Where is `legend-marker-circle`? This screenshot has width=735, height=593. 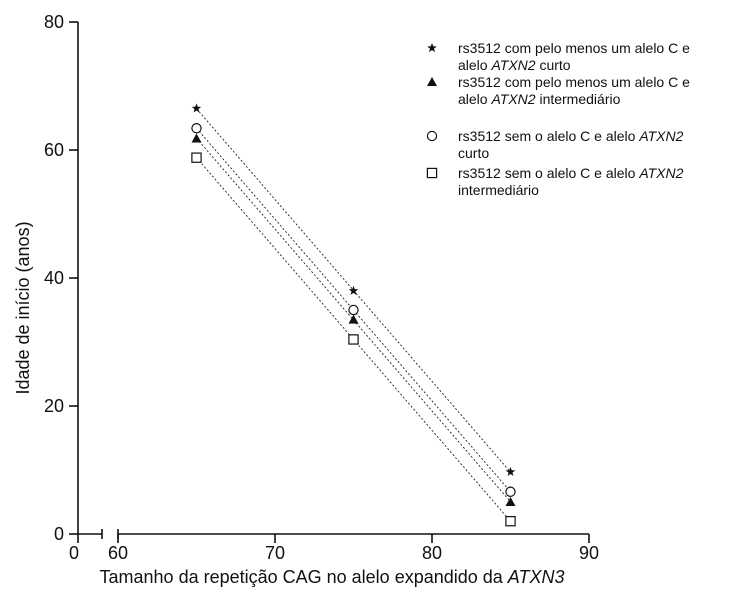 legend-marker-circle is located at coordinates (432, 136).